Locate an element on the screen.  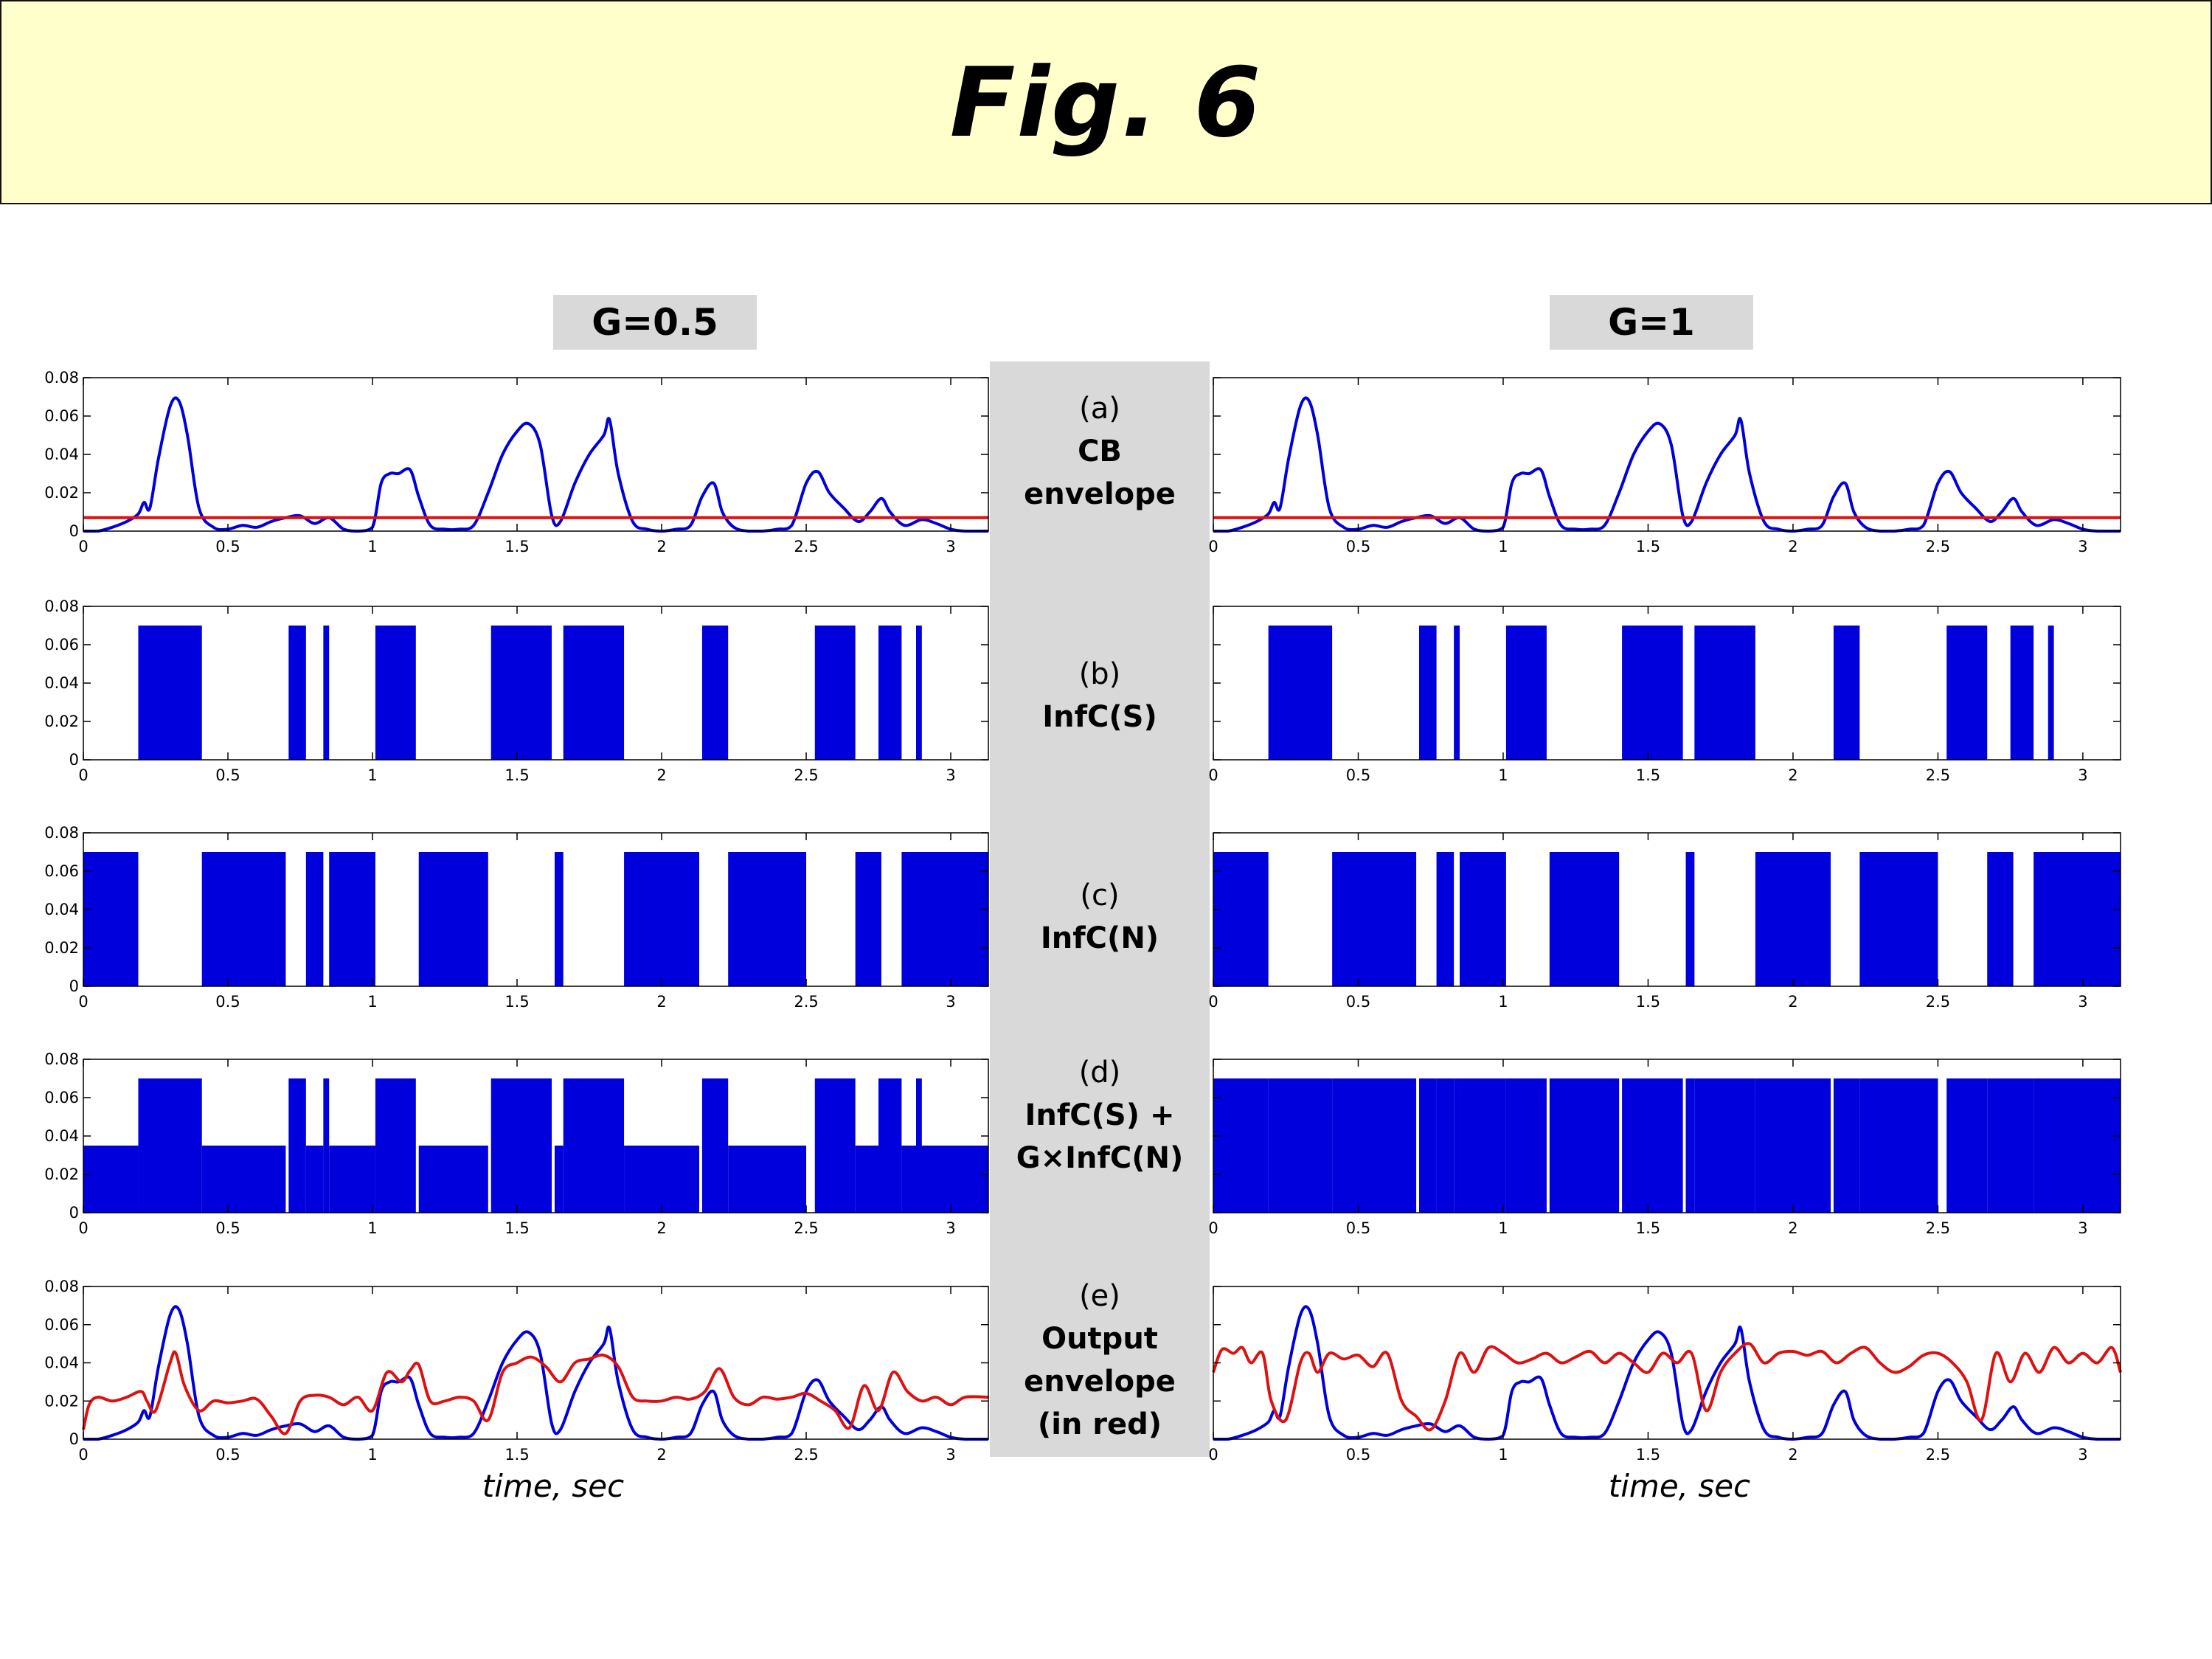
row-letter-b: (b) is located at coordinates (1100, 674).